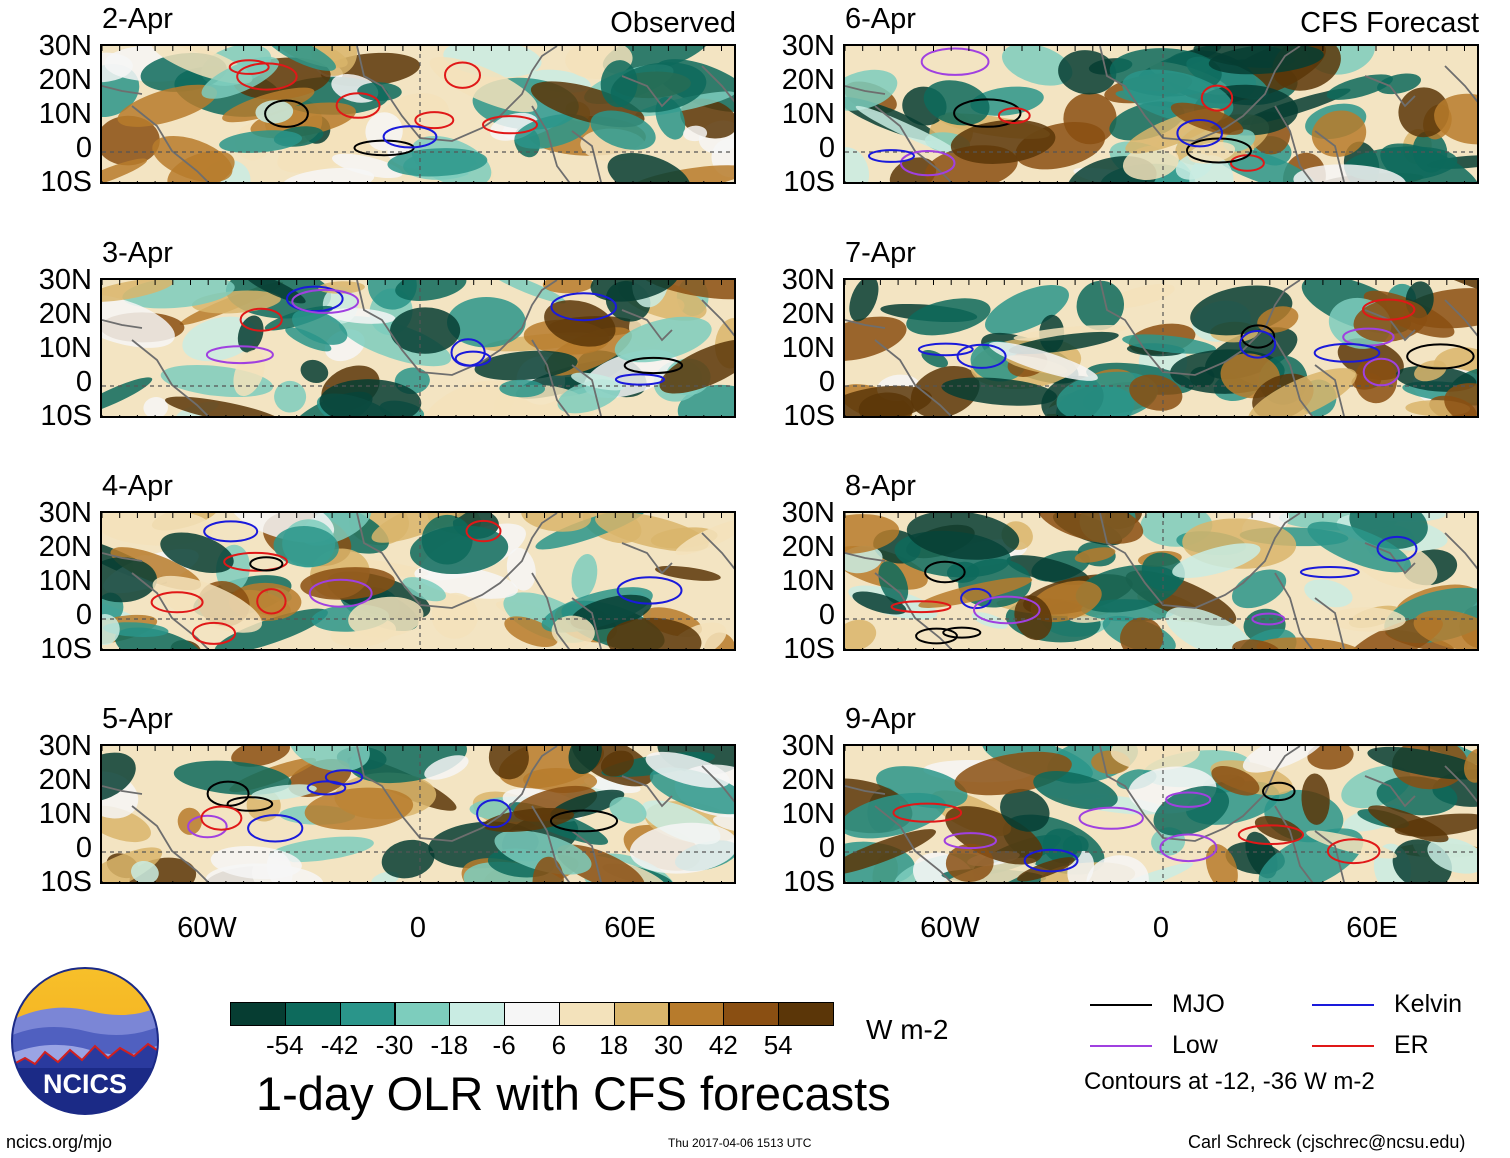 This screenshot has width=1510, height=1158. Describe the element at coordinates (826, 148) in the screenshot. I see `y-tick-0: 0` at that location.